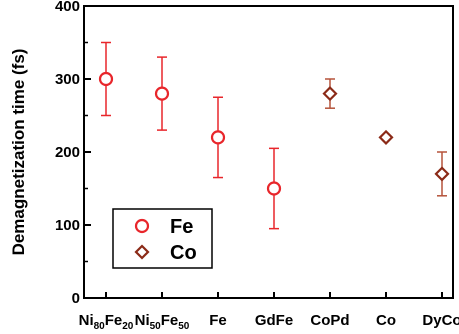 This screenshot has width=459, height=334. I want to click on x-tick-label: Co, so click(386, 320).